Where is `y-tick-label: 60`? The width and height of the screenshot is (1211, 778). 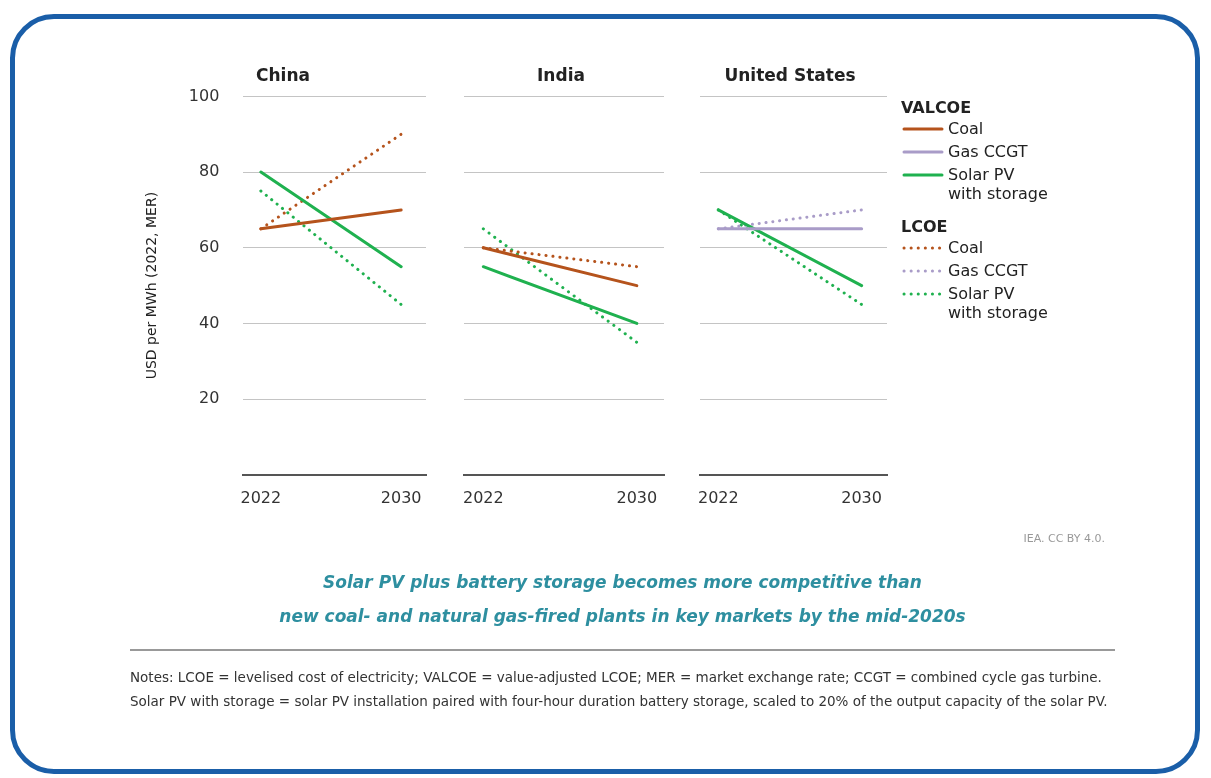 y-tick-label: 60 is located at coordinates (209, 246).